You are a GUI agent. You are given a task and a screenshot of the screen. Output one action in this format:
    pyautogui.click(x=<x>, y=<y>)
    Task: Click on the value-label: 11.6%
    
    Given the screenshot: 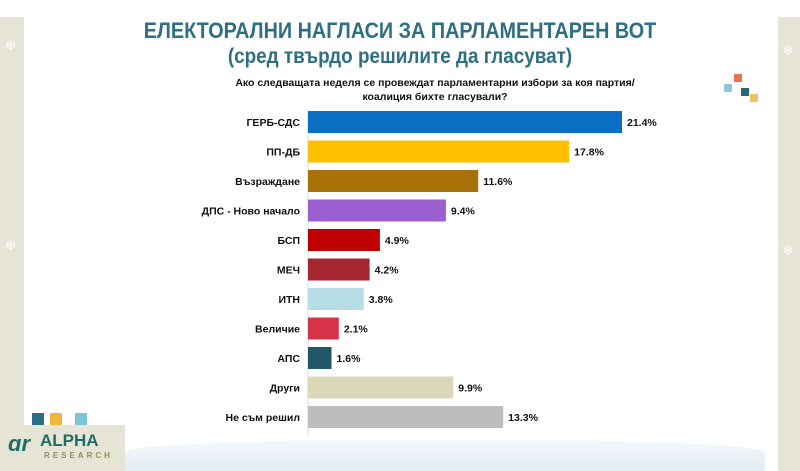 What is the action you would take?
    pyautogui.click(x=498, y=182)
    